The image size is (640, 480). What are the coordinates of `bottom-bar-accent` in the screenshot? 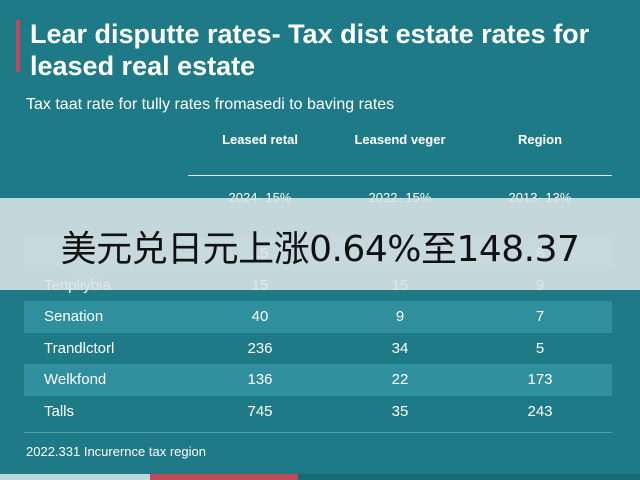 It's located at (224, 477).